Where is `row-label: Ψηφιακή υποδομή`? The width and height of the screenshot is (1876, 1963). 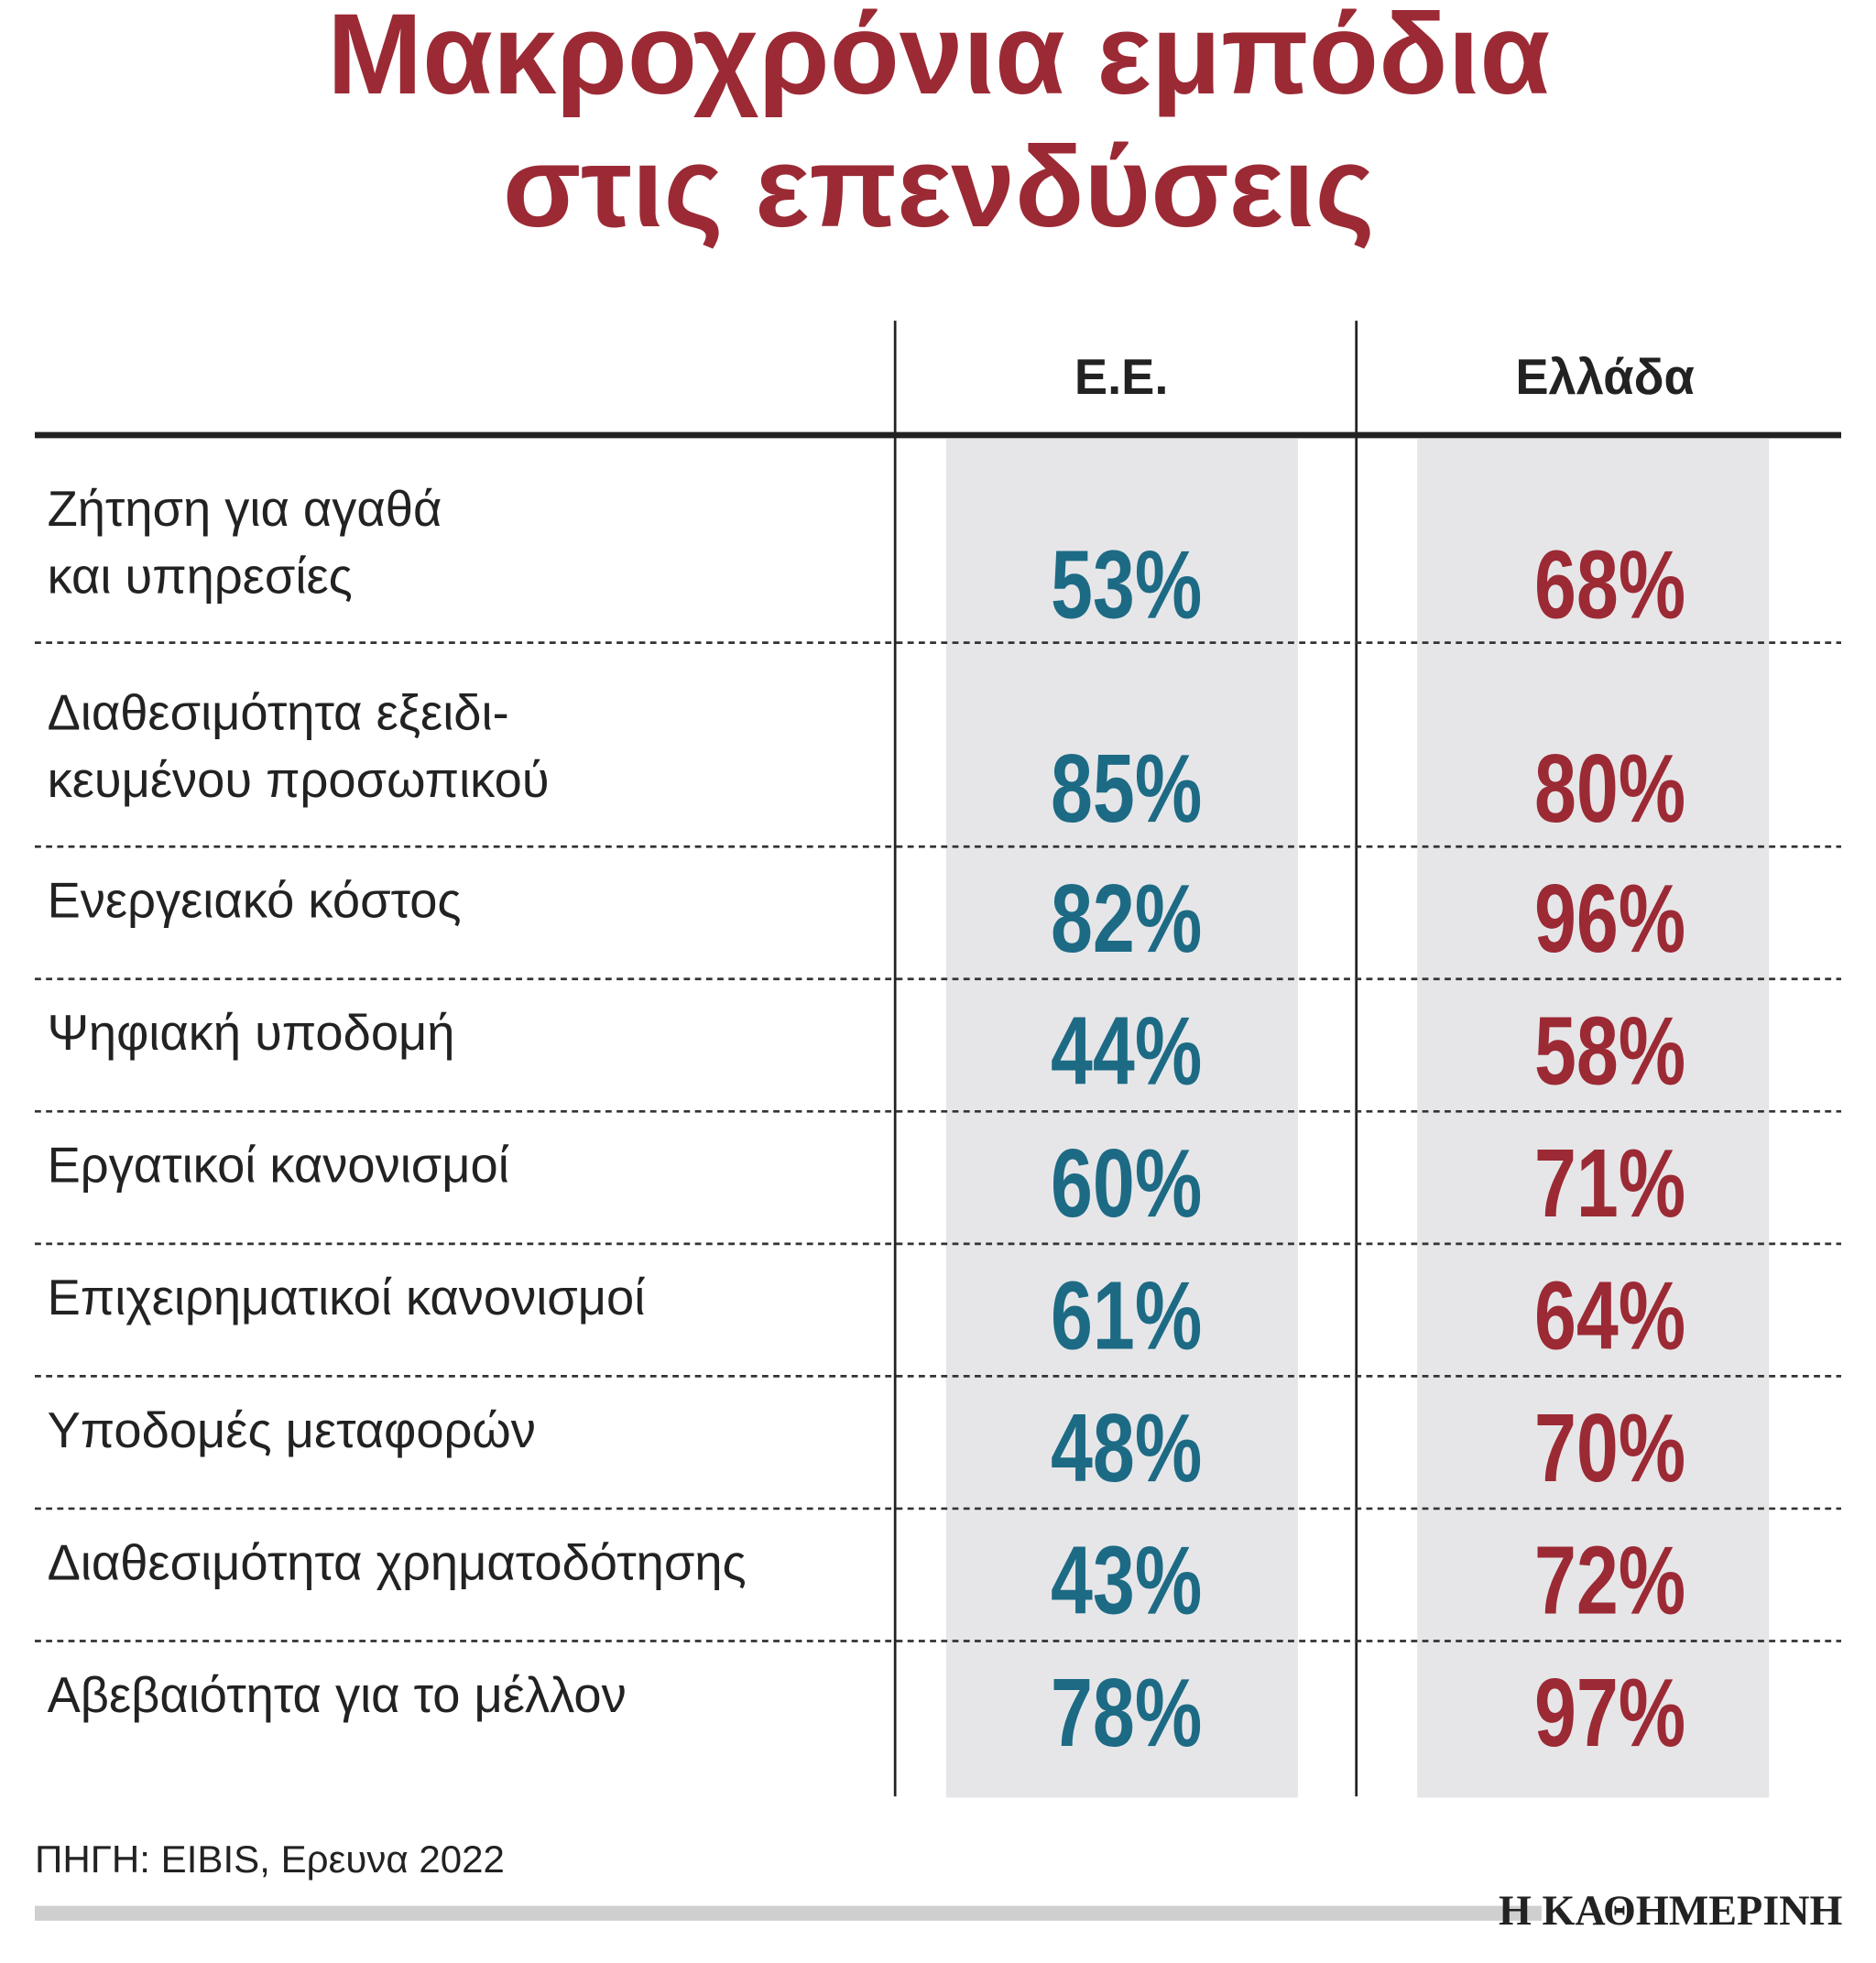
row-label: Ψηφιακή υποδομή is located at coordinates (251, 1033).